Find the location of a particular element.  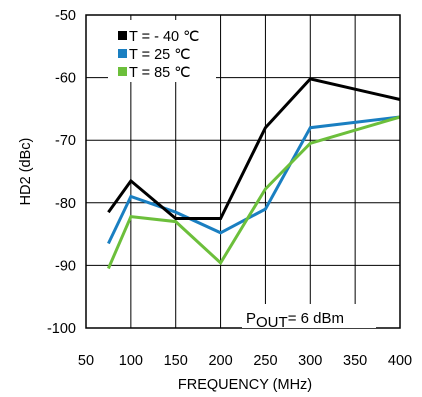

x-tick-label: 300 is located at coordinates (310, 361).